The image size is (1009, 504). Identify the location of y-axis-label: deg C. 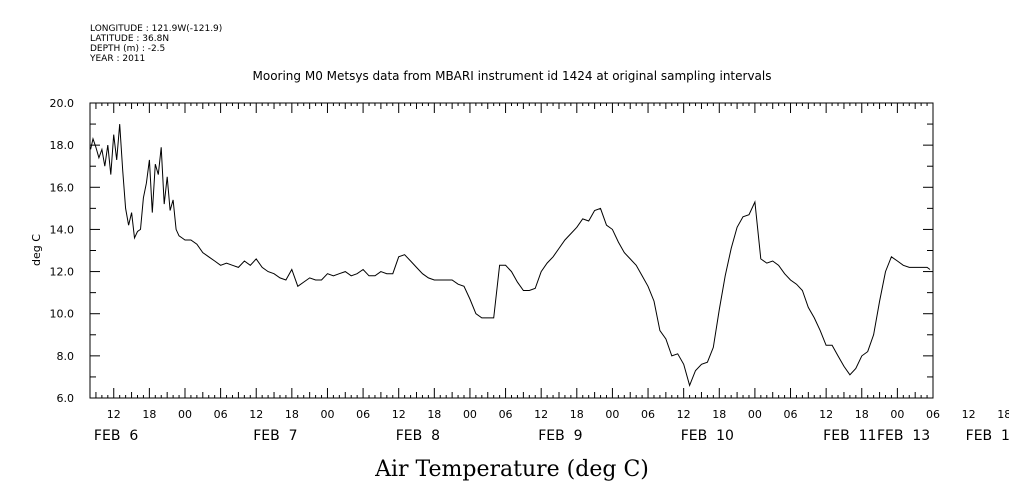
(36, 250).